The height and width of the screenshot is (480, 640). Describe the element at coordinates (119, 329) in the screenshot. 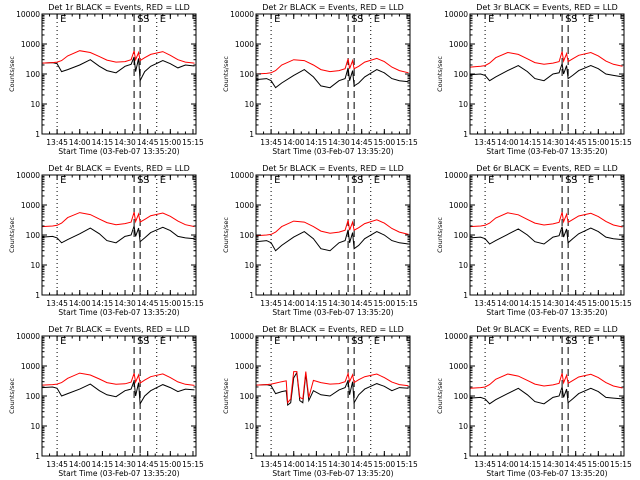

I see `panel-title: Det 7r BLACK = Events, RED = LLD` at that location.